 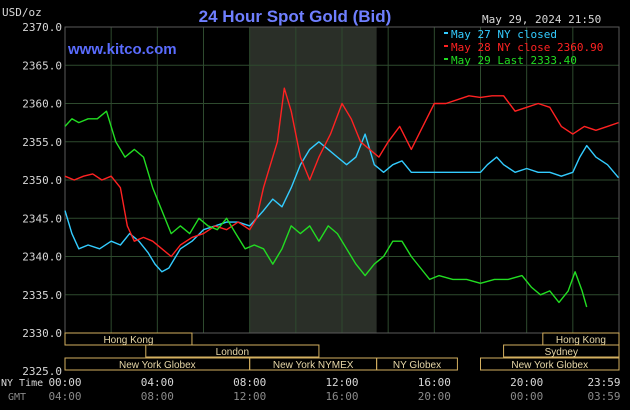 What do you see at coordinates (603, 382) in the screenshot?
I see `x-tick-label-ny: 23:59` at bounding box center [603, 382].